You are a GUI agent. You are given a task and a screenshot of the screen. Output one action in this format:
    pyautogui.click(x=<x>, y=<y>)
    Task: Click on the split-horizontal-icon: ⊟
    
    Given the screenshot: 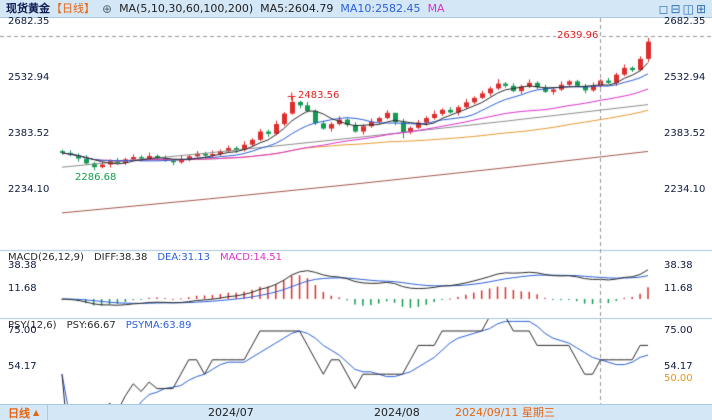 What is the action you would take?
    pyautogui.click(x=675, y=8)
    